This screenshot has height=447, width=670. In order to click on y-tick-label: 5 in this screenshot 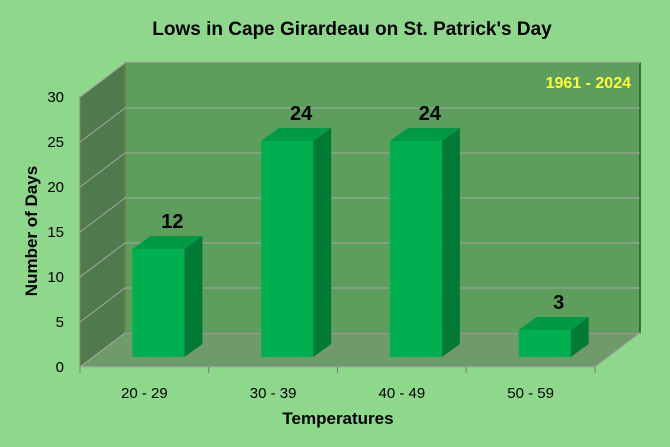, I will do `click(60, 322)`.